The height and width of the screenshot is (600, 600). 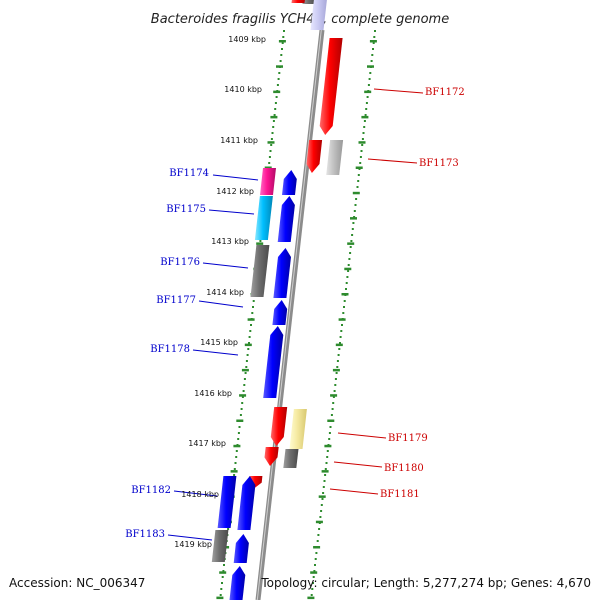 I want to click on gene-label-bf1178: BF1178, so click(x=170, y=349).